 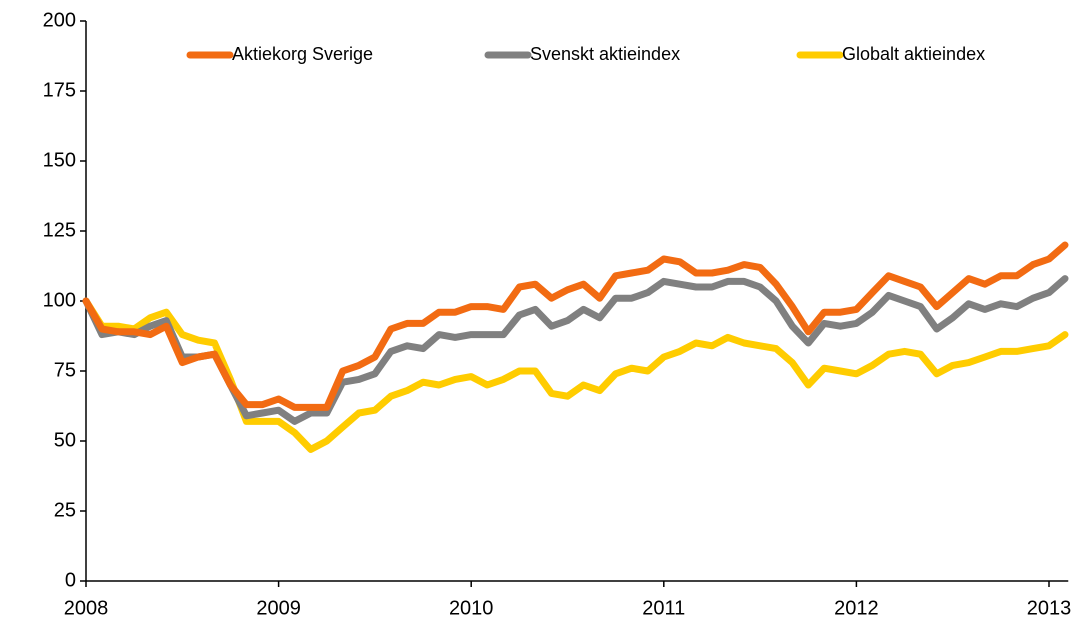 I want to click on y-tick-label: 0, so click(x=70, y=580).